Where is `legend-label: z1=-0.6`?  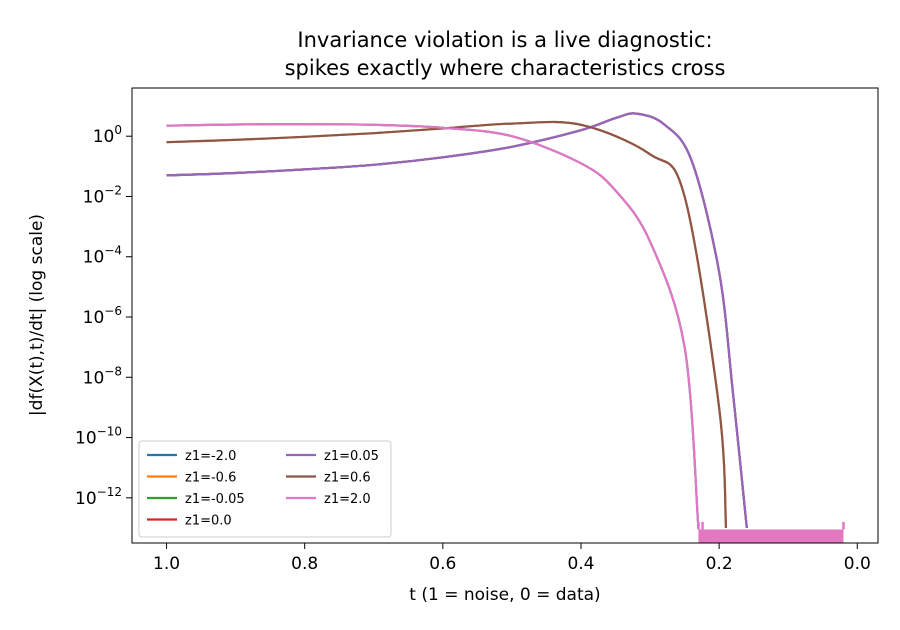
legend-label: z1=-0.6 is located at coordinates (210, 478).